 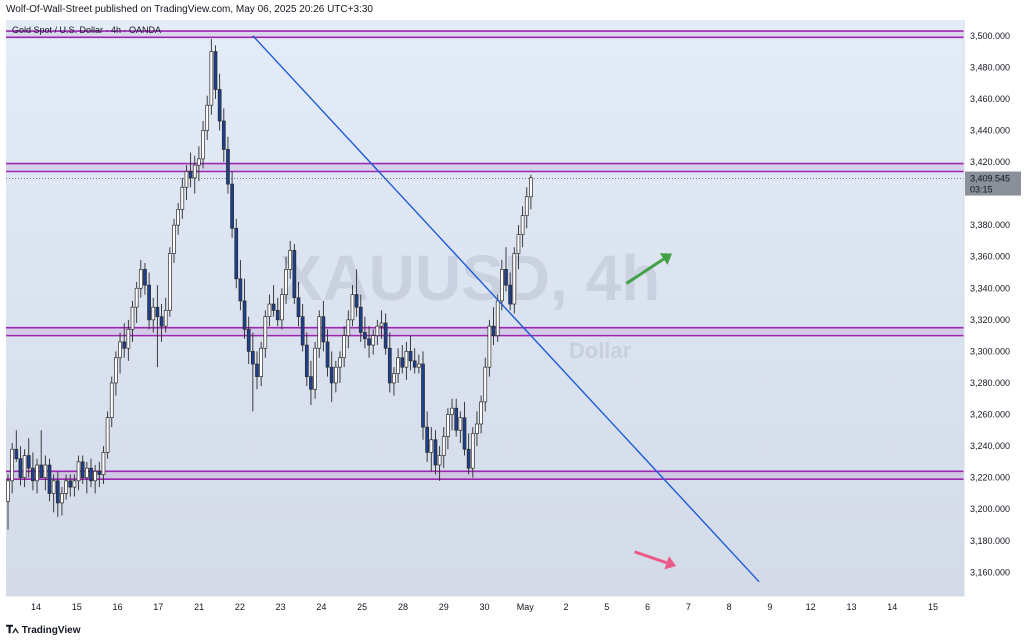 What do you see at coordinates (990, 179) in the screenshot?
I see `last-price-label: 3,409.545` at bounding box center [990, 179].